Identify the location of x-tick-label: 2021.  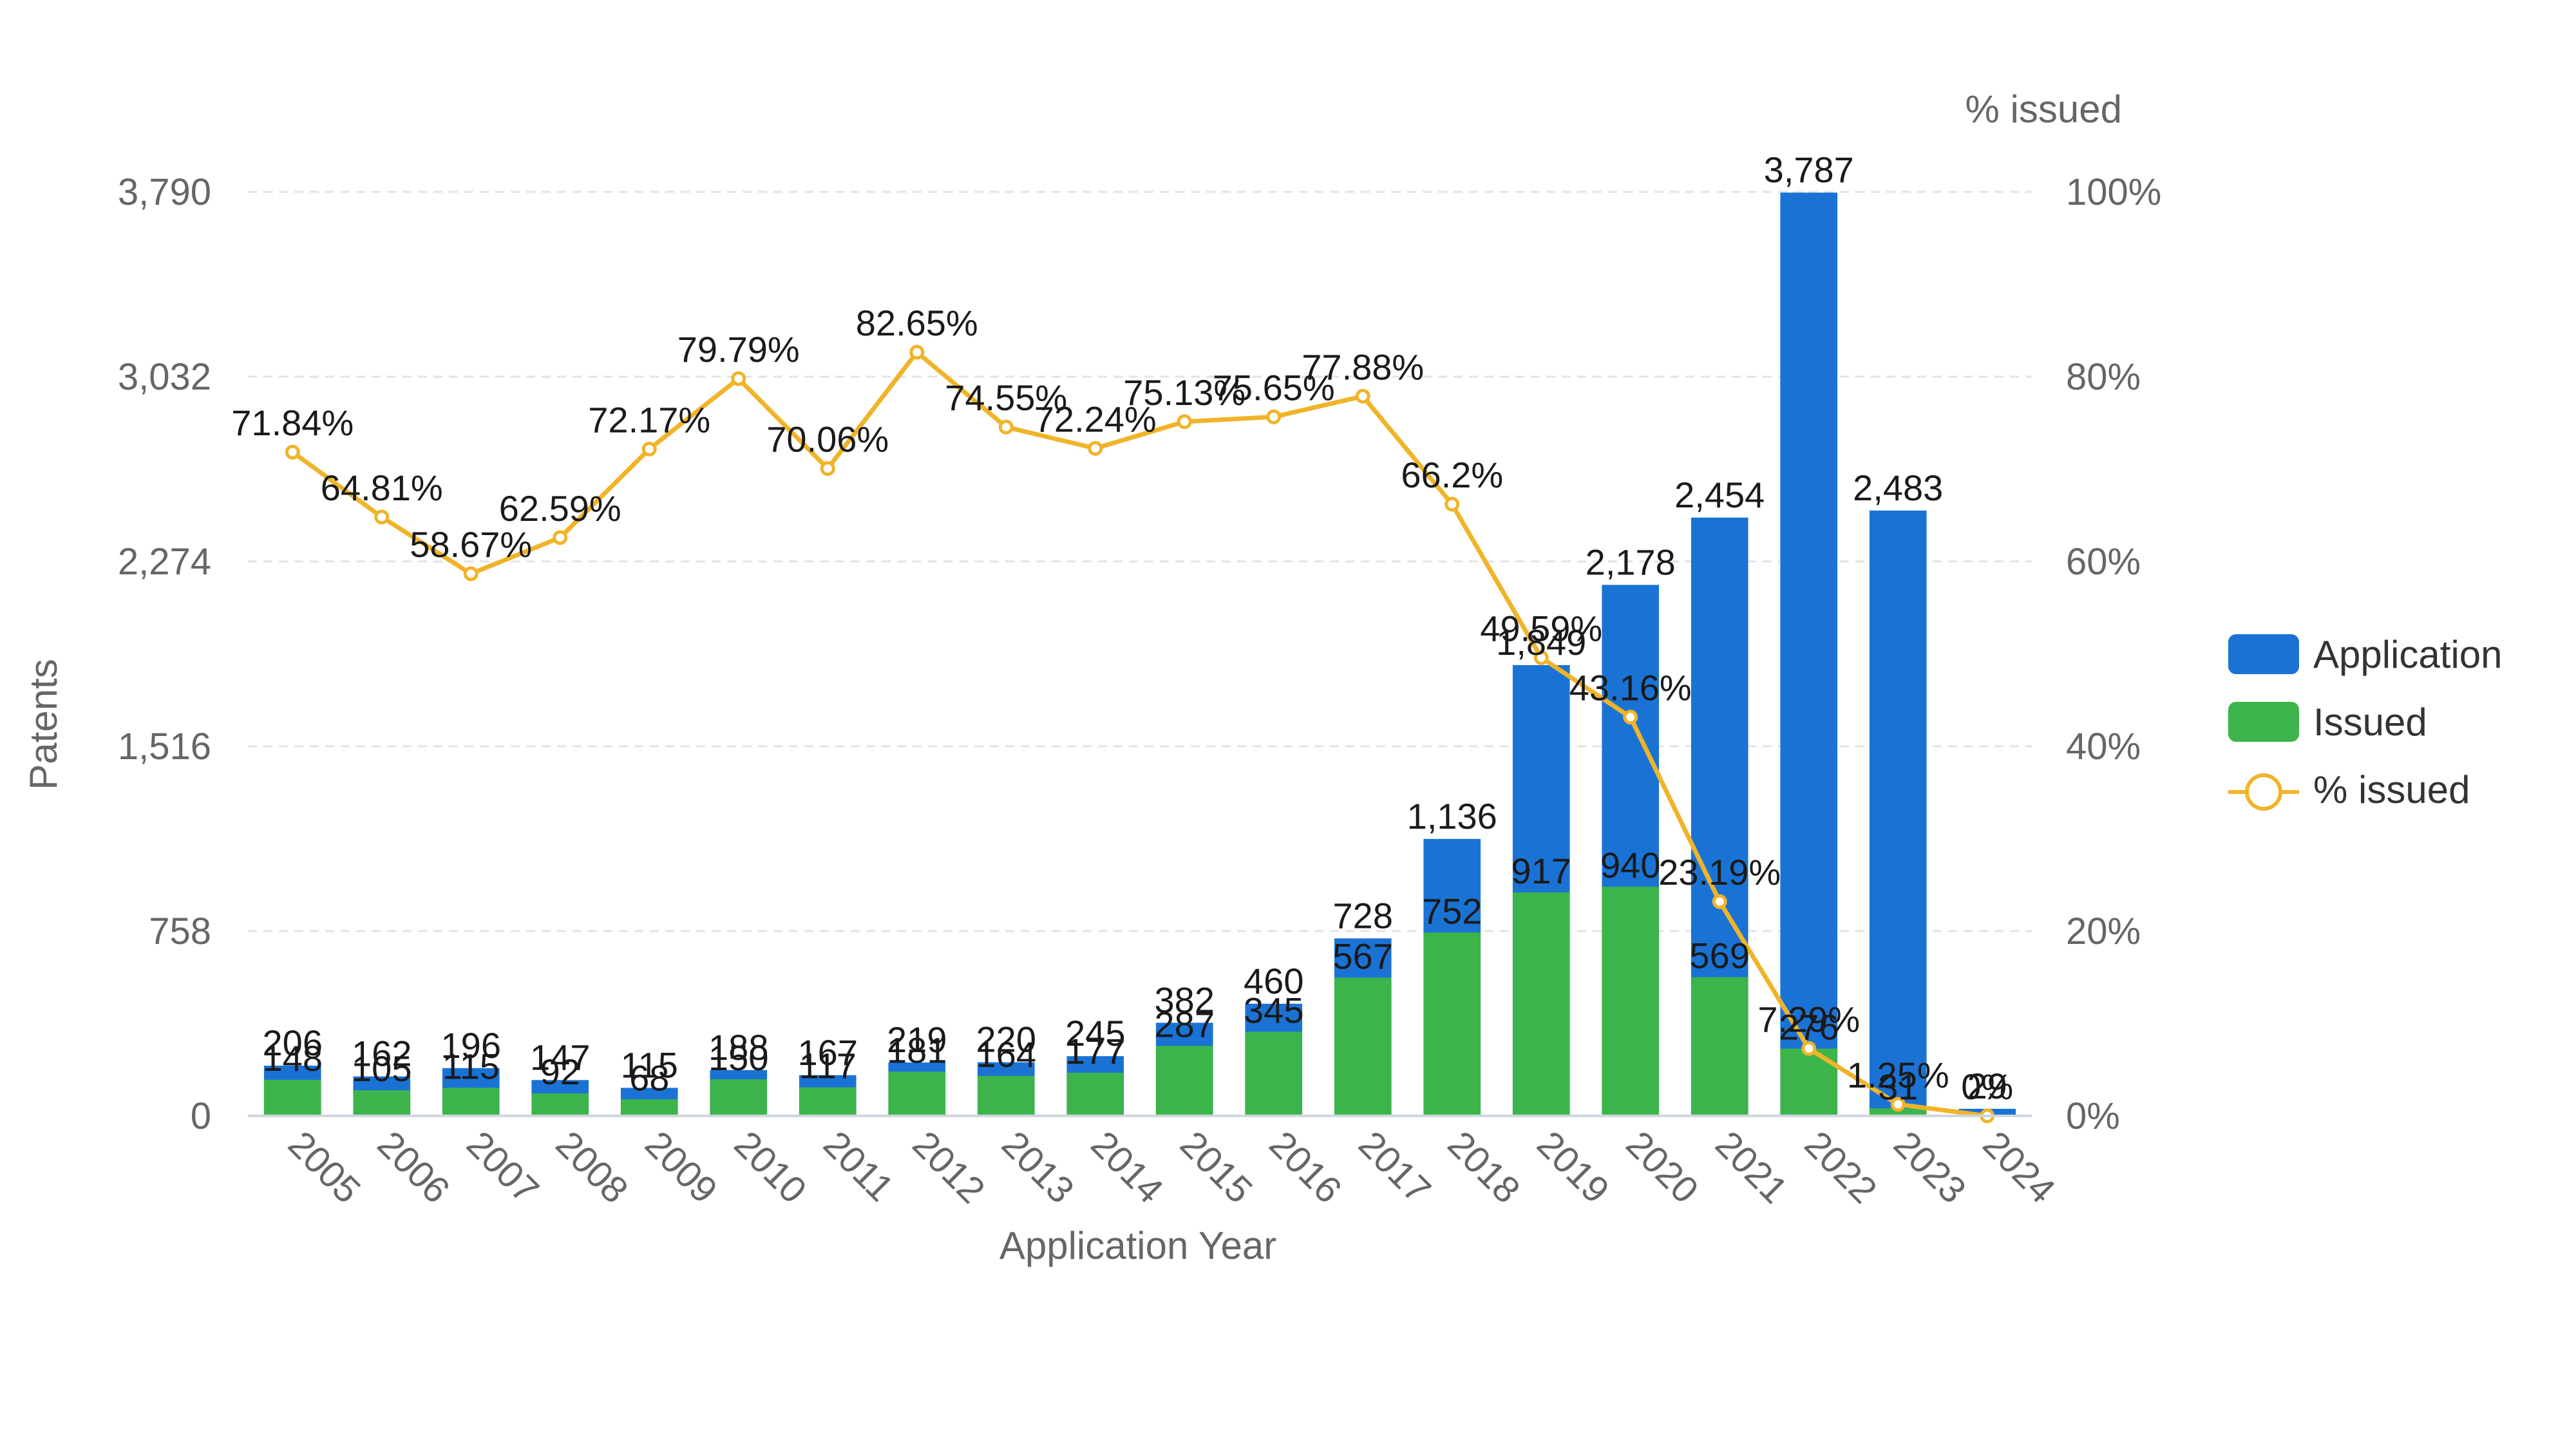
(1751, 1167).